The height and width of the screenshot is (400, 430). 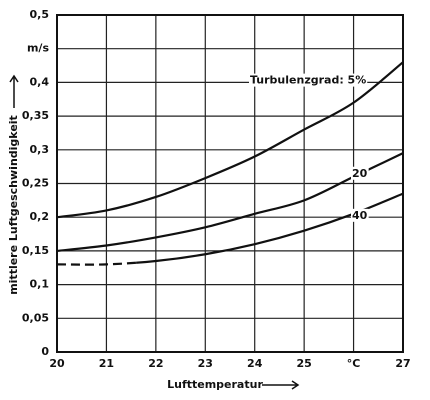 I want to click on x-tick-label: 25, so click(x=303, y=363).